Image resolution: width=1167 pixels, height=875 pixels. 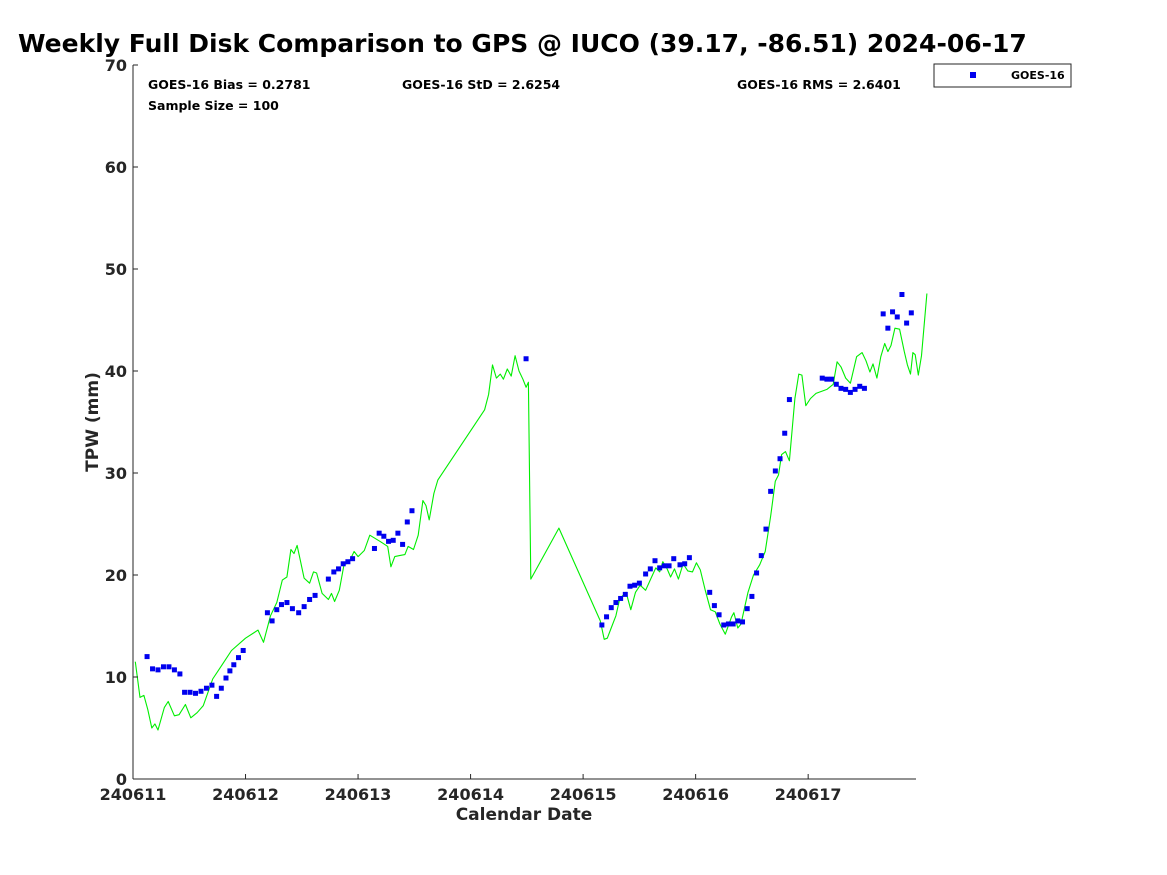 What do you see at coordinates (229, 84) in the screenshot?
I see `bias-annotation: GOES-16 Bias = 0.2781` at bounding box center [229, 84].